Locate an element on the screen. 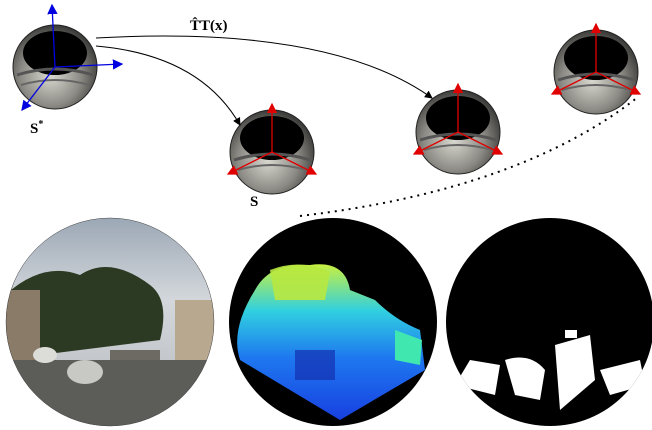  transform-label: T̂T(x) is located at coordinates (209, 25).